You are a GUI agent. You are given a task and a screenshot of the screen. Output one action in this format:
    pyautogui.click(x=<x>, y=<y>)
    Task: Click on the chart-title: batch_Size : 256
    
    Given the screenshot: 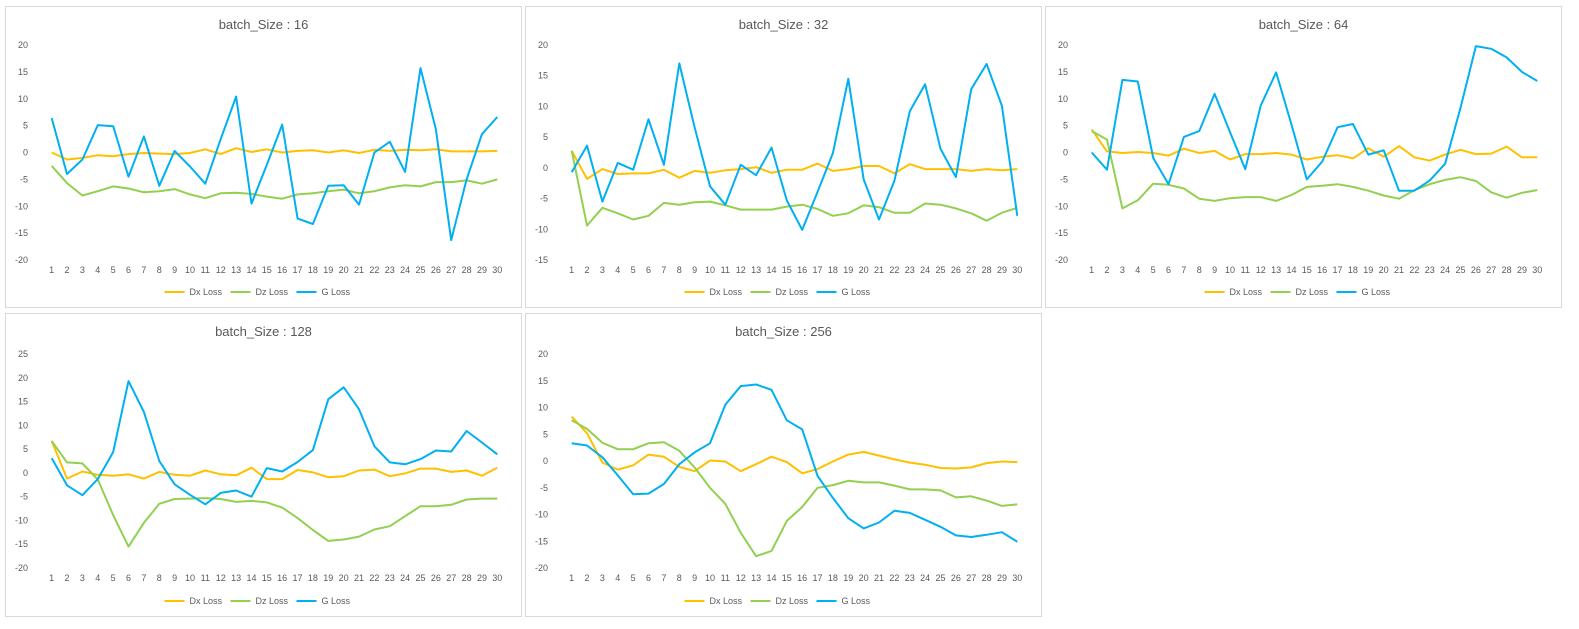 What is the action you would take?
    pyautogui.click(x=783, y=331)
    